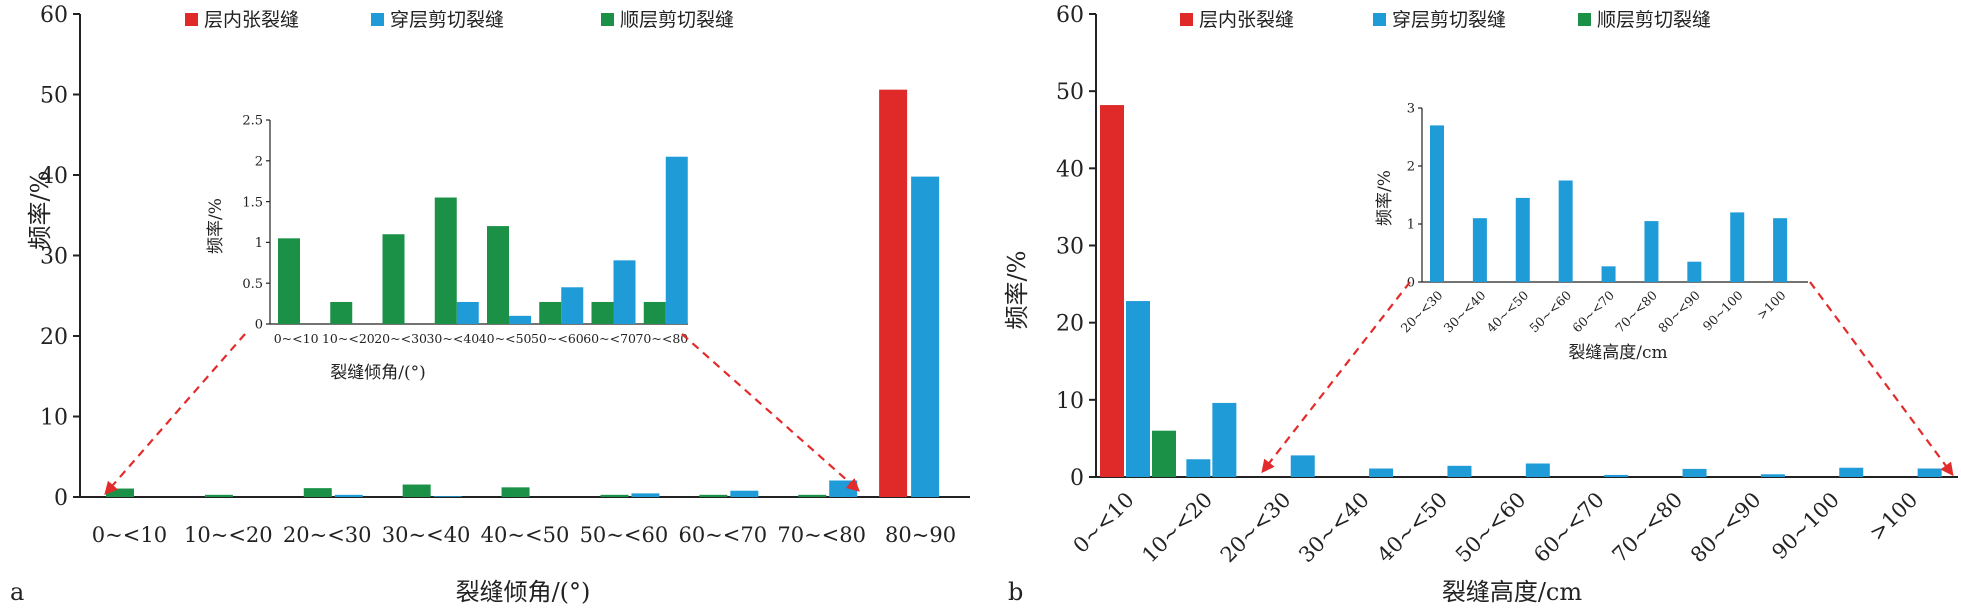 This screenshot has width=1961, height=611. I want to click on panel-b-zoom-arrow-left, so click(1336, 377).